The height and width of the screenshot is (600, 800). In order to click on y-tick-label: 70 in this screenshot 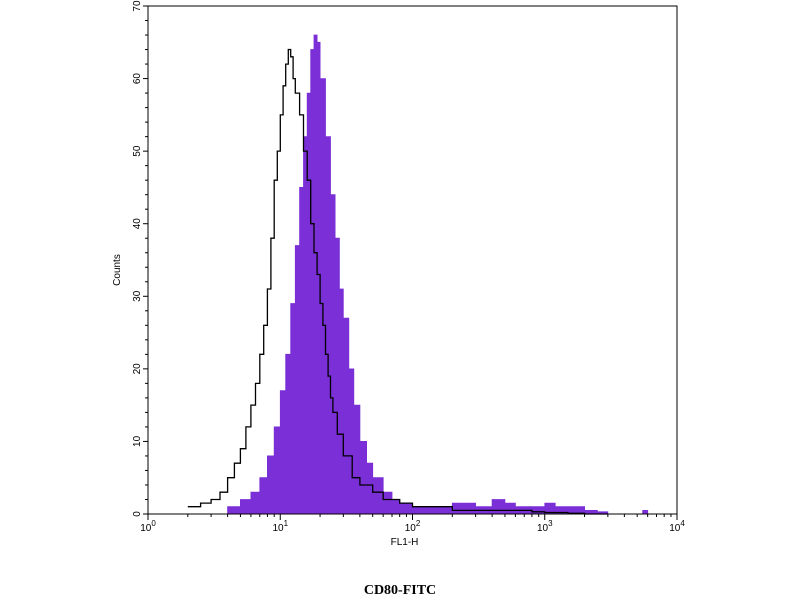, I will do `click(137, 6)`.